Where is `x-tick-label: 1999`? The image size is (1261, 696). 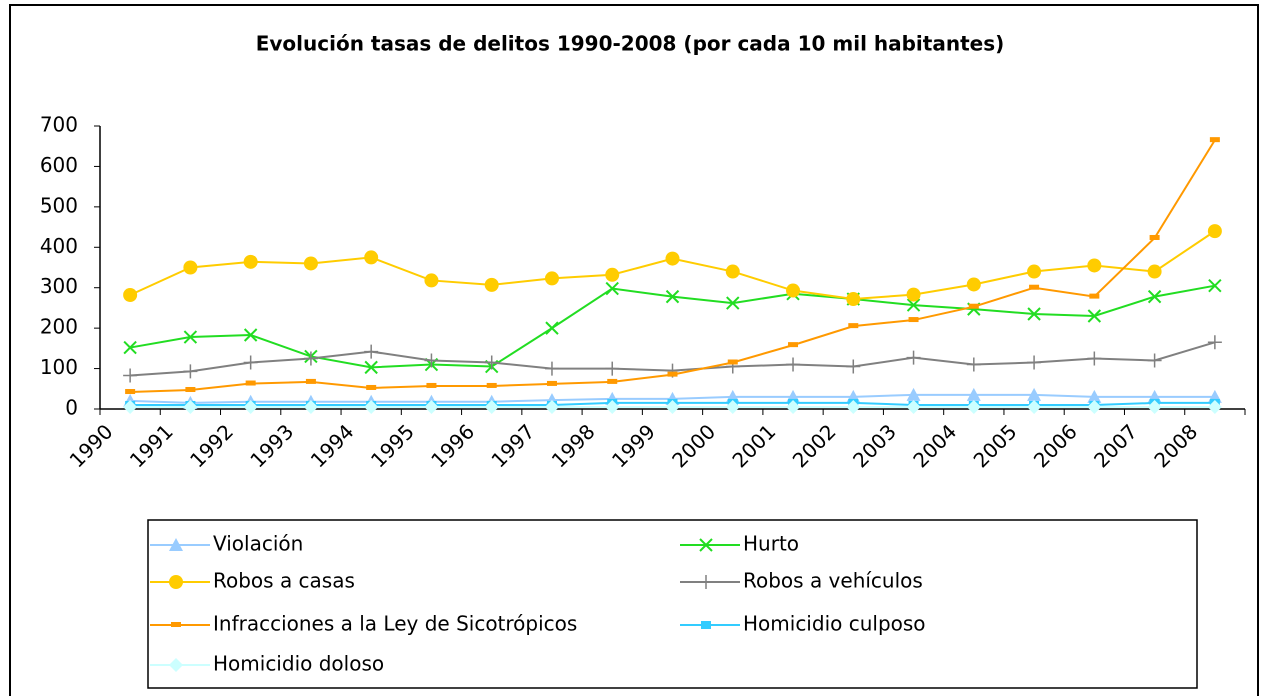
x-tick-label: 1999 is located at coordinates (633, 445).